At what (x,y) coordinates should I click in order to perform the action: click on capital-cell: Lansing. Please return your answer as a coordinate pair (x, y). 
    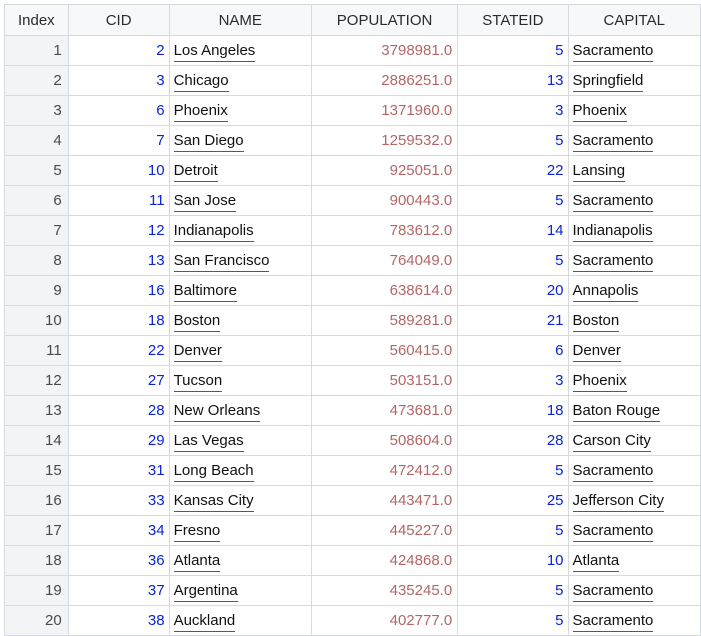
    Looking at the image, I should click on (634, 170).